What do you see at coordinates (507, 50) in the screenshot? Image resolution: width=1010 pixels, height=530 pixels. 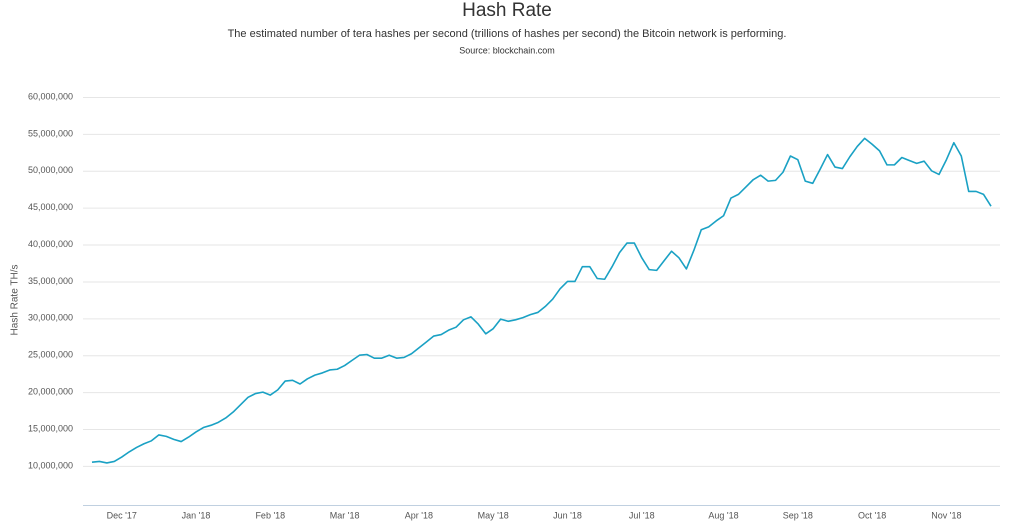 I see `chart-source: Source: blockchain.com` at bounding box center [507, 50].